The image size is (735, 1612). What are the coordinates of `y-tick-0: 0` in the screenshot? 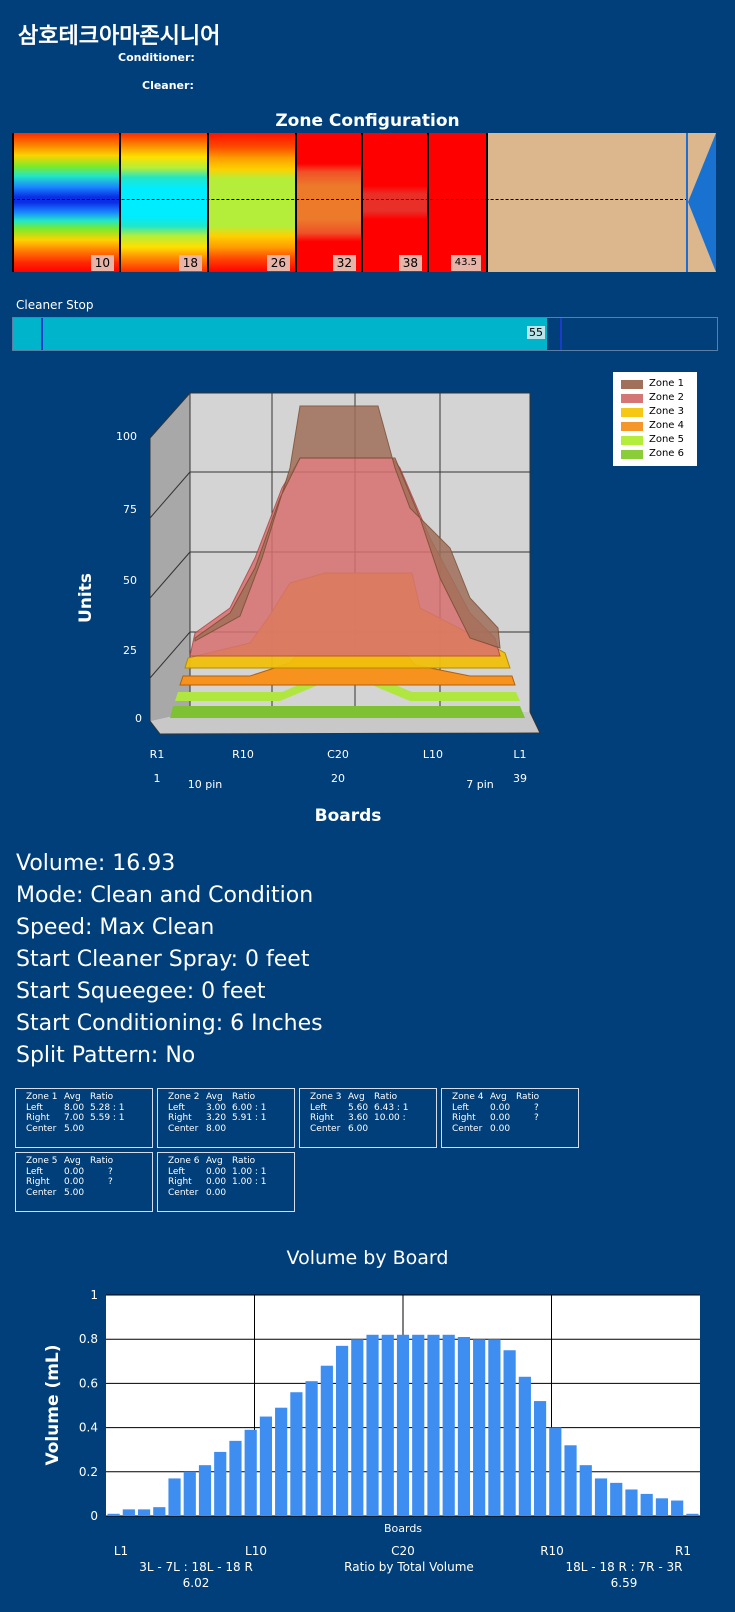 It's located at (138, 718).